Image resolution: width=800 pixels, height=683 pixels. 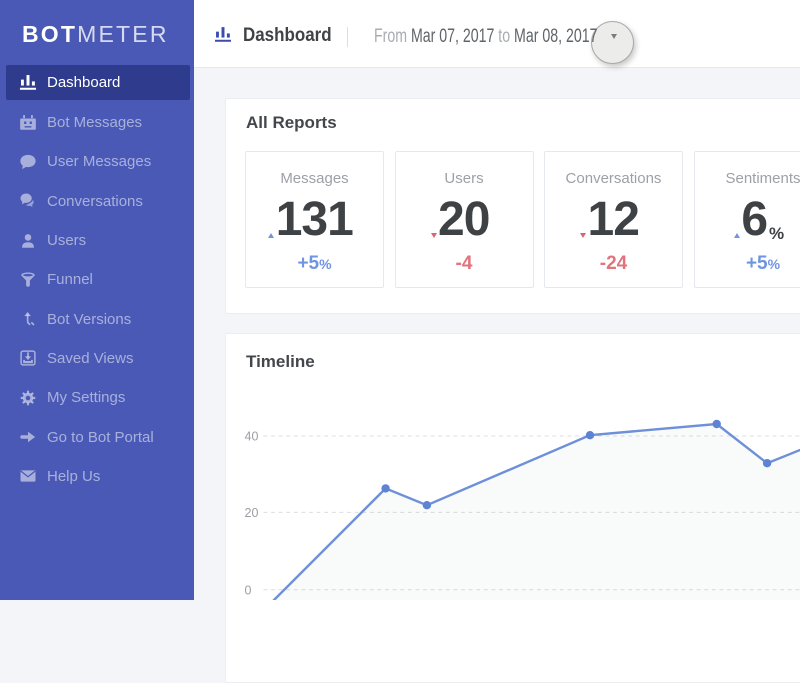 What do you see at coordinates (248, 590) in the screenshot?
I see `svg-text: 0` at bounding box center [248, 590].